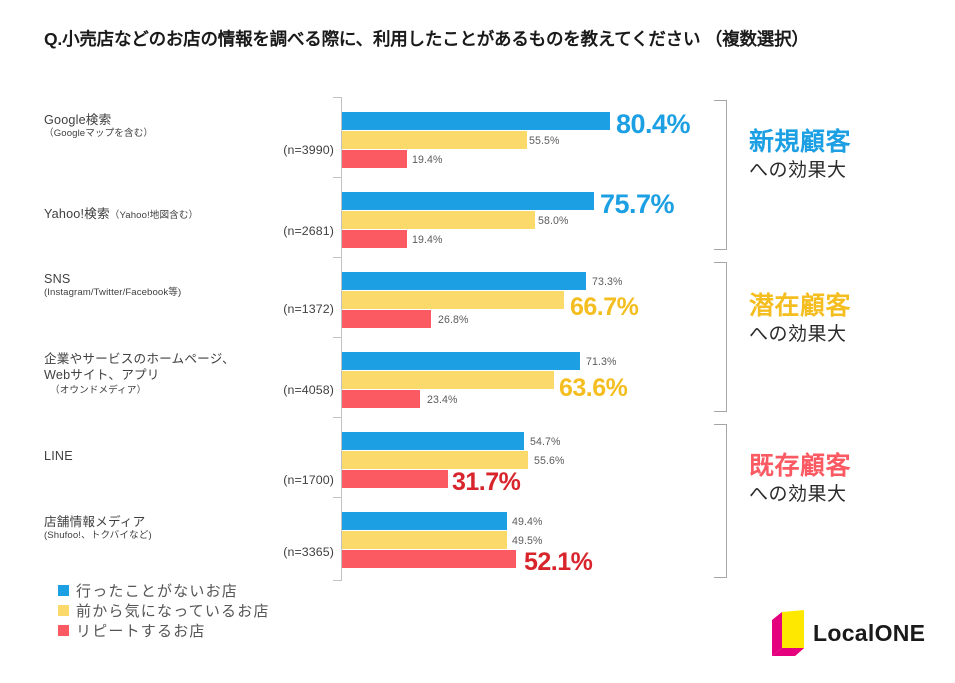 Image resolution: width=955 pixels, height=683 pixels. Describe the element at coordinates (173, 611) in the screenshot. I see `legend-label: 前から気になっているお店` at that location.